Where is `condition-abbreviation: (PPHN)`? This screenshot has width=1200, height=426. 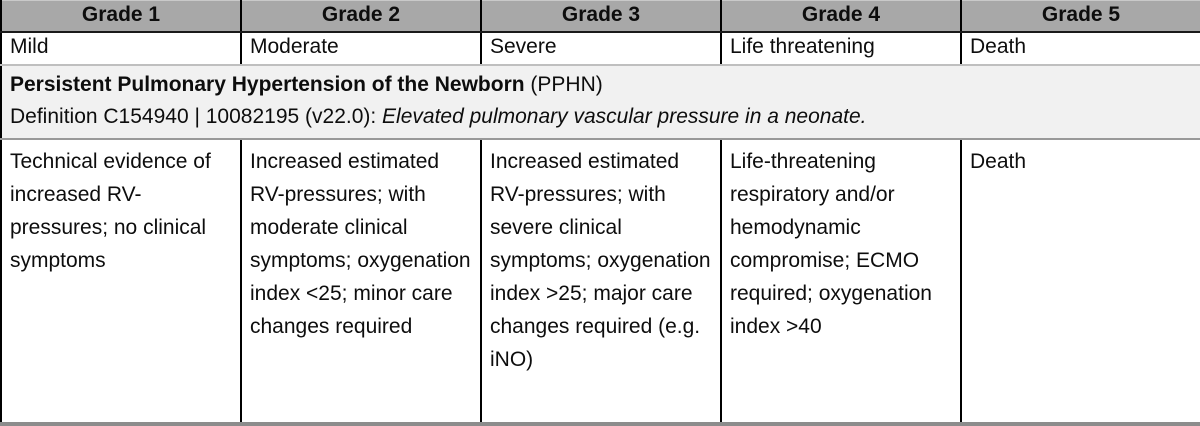 condition-abbreviation: (PPHN) is located at coordinates (563, 84).